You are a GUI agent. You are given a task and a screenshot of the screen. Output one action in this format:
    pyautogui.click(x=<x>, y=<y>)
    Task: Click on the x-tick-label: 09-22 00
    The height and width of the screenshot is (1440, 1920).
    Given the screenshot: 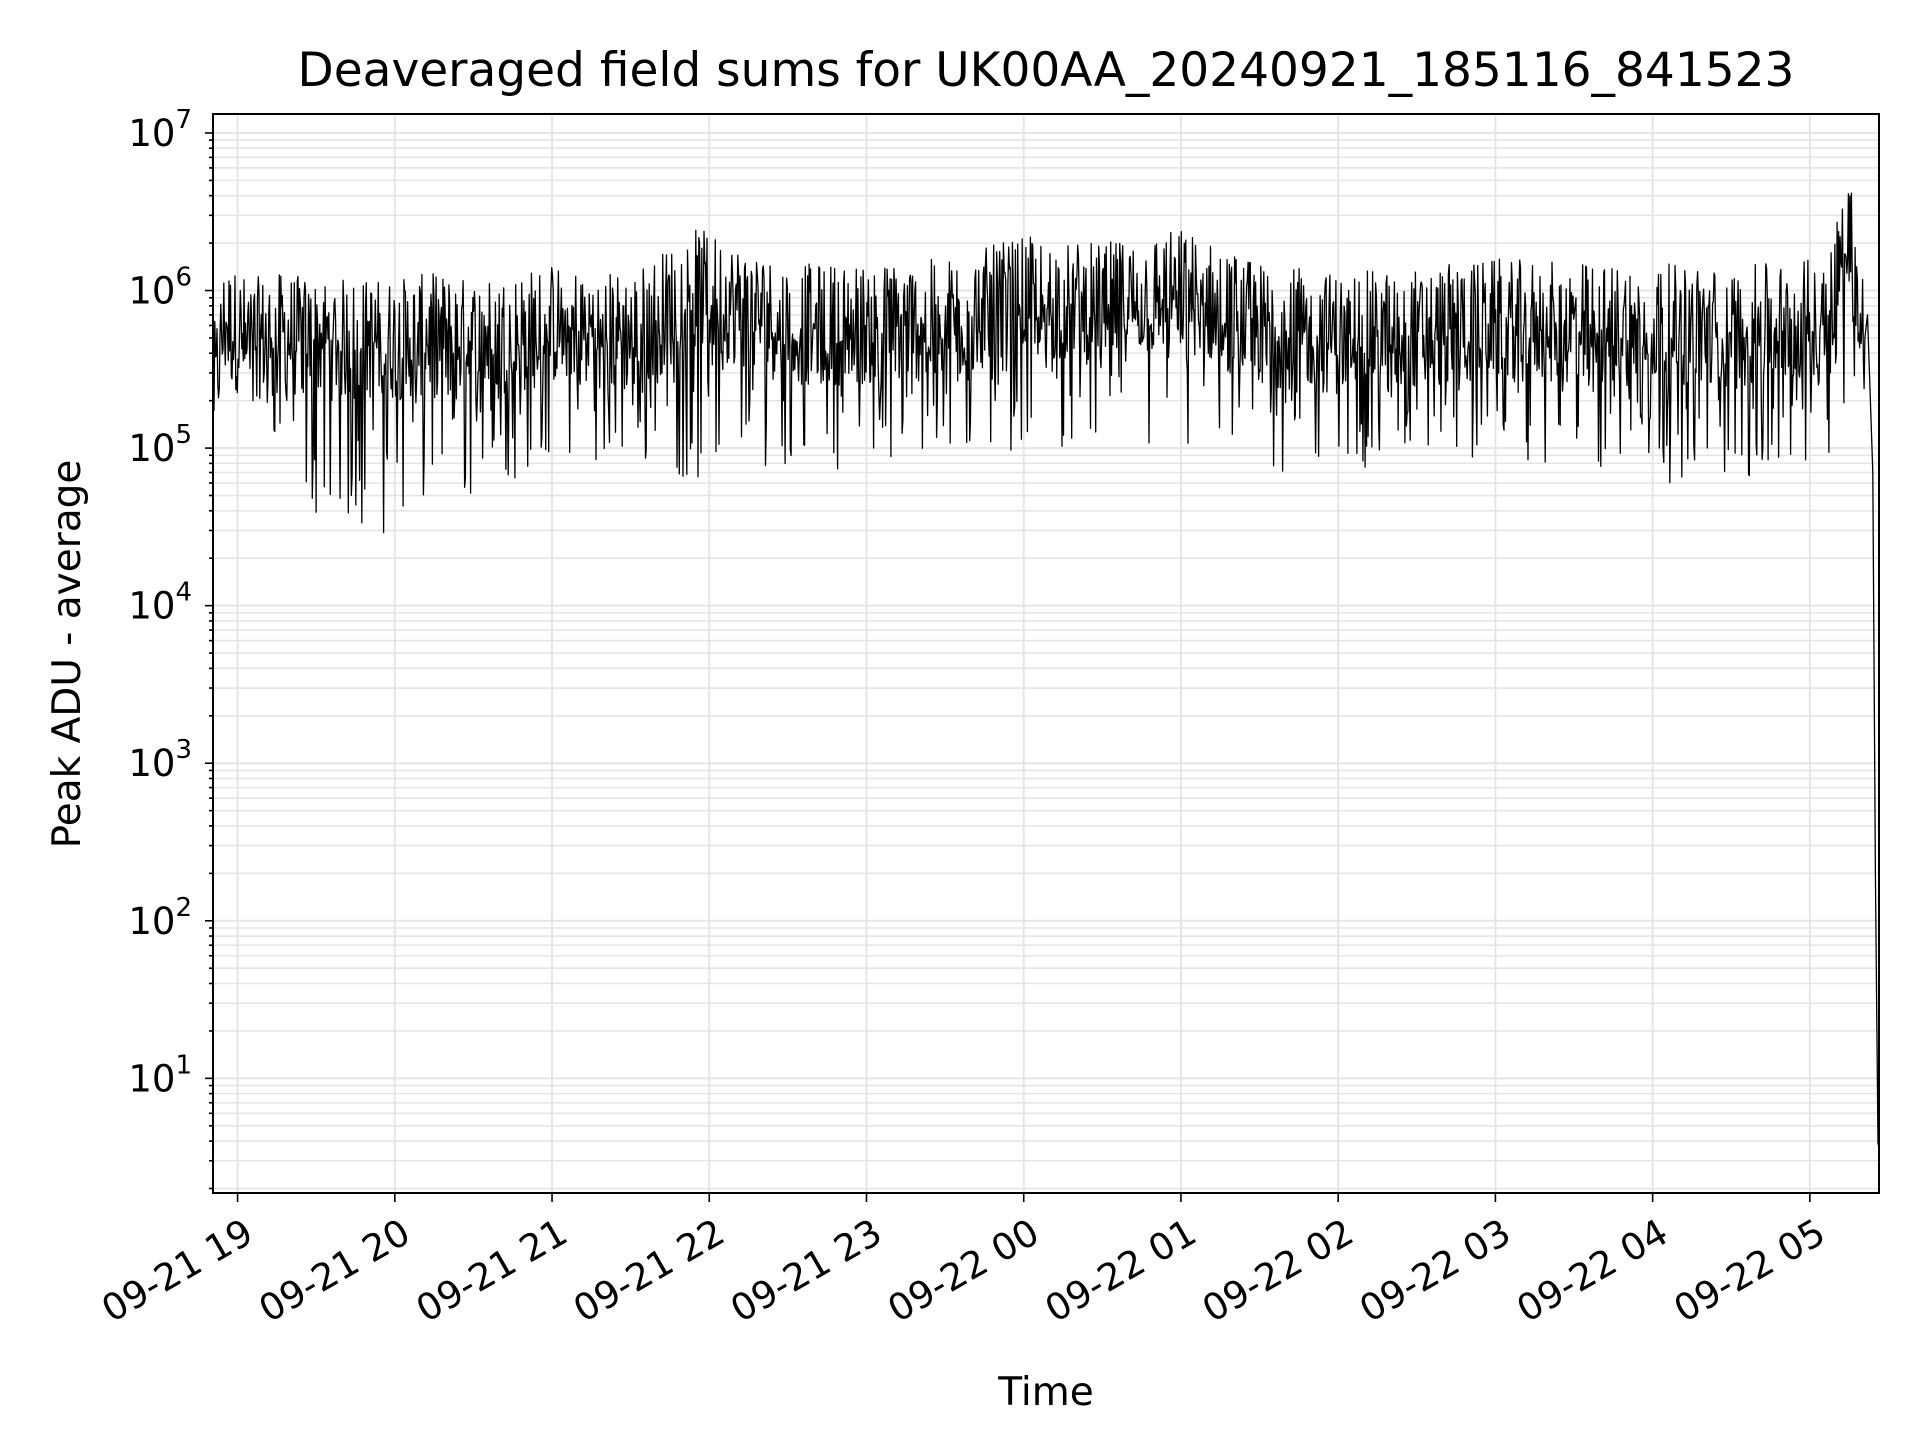 What is the action you would take?
    pyautogui.click(x=964, y=1271)
    